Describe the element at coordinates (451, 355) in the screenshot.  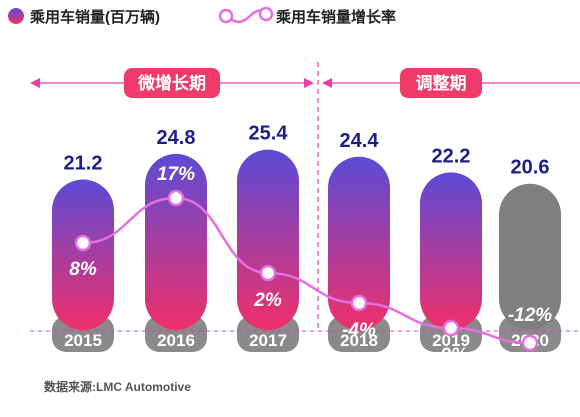
I see `growth-label-2019: -9%` at that location.